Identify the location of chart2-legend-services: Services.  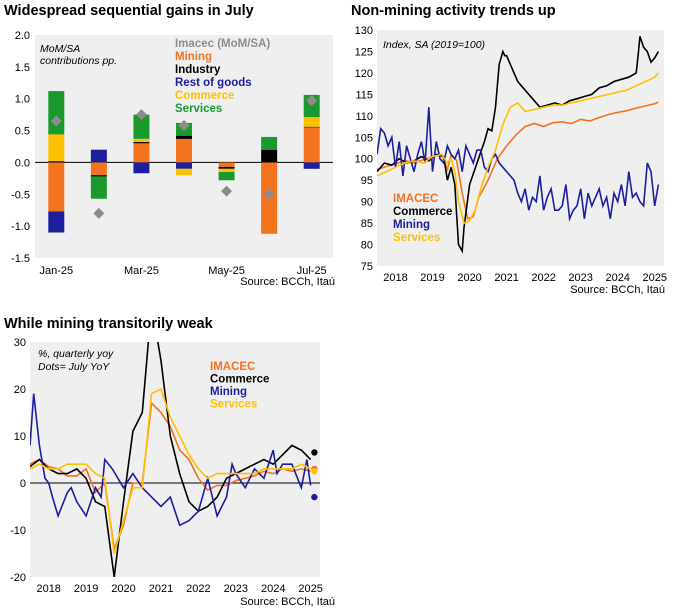
(416, 238).